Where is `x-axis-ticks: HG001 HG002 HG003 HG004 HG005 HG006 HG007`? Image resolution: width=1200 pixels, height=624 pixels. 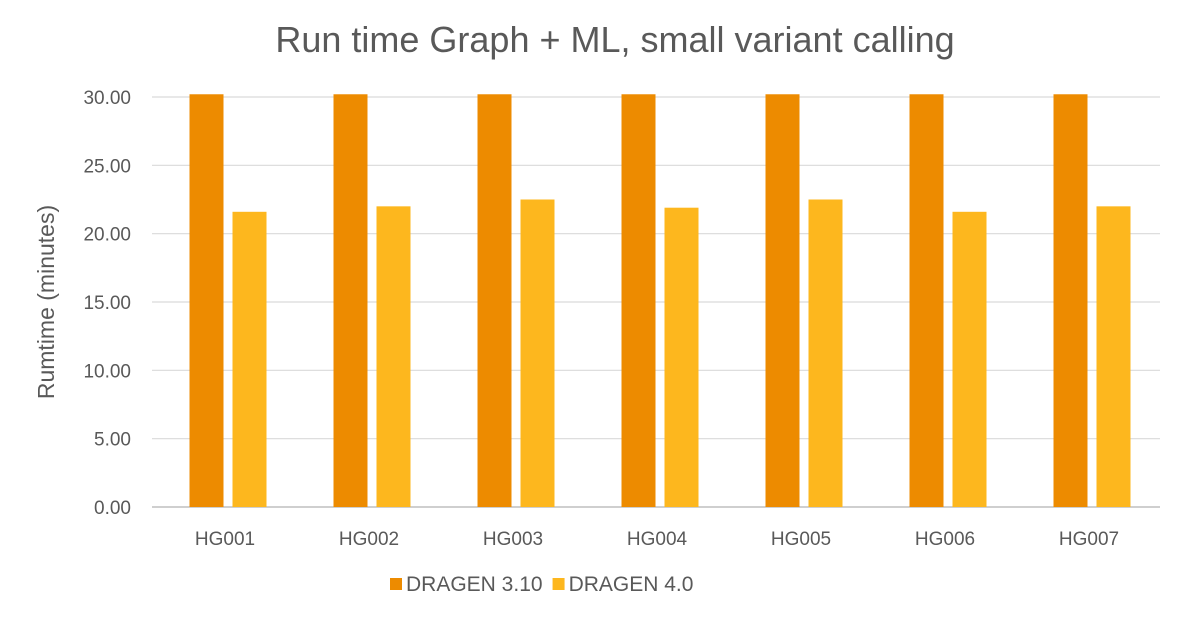 x-axis-ticks: HG001 HG002 HG003 HG004 HG005 HG006 HG007 is located at coordinates (657, 539).